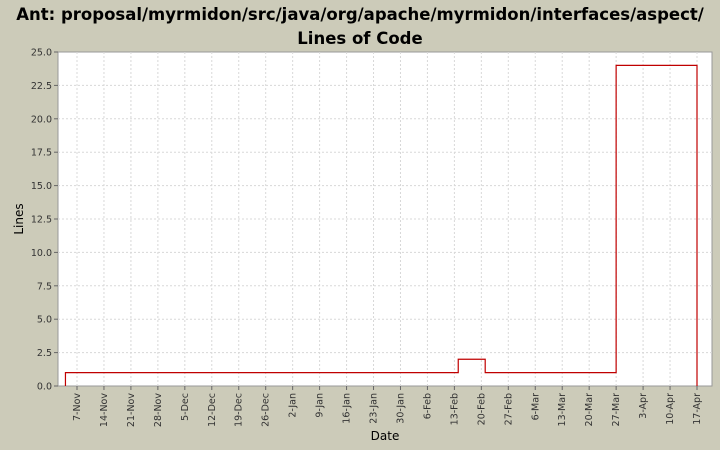 This screenshot has width=720, height=450. I want to click on x-tick-label: 28-Nov, so click(158, 410).